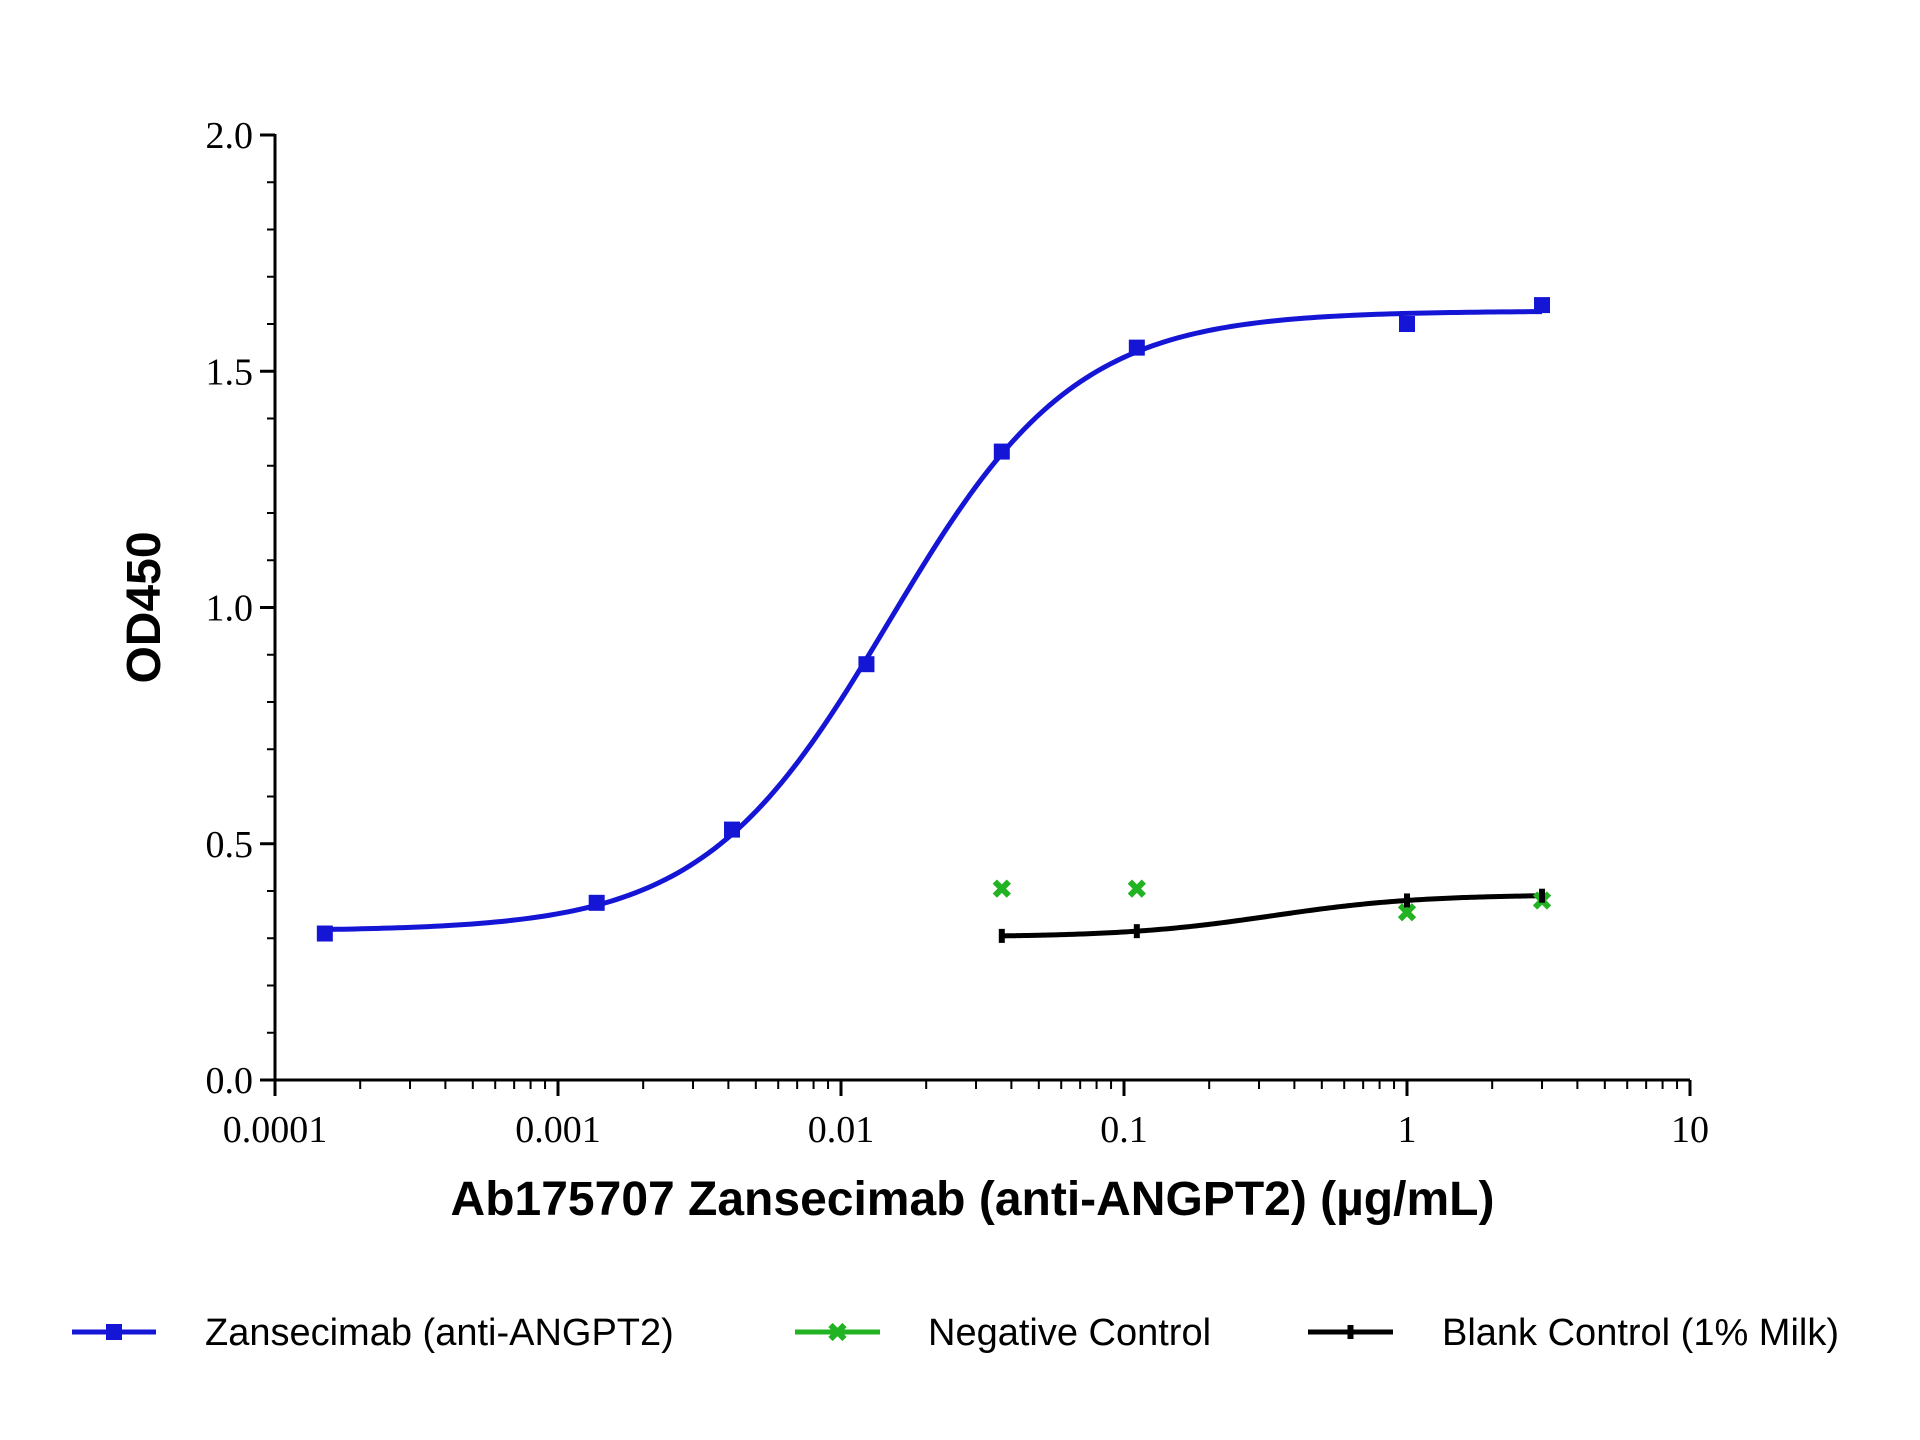 This screenshot has height=1440, width=1920. What do you see at coordinates (230, 1081) in the screenshot?
I see `y-tick-label: 0.0` at bounding box center [230, 1081].